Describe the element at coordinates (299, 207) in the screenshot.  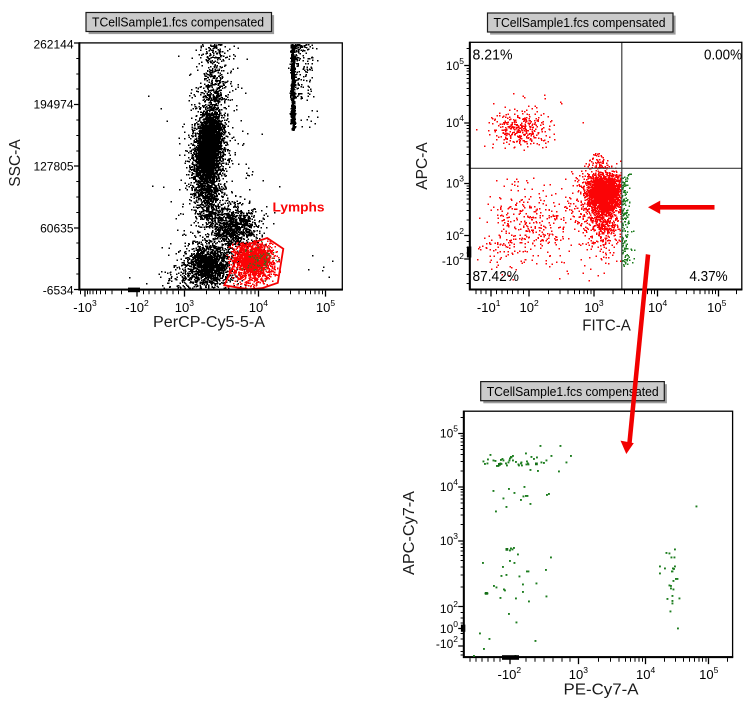
I see `svg-text: Lymphs` at that location.